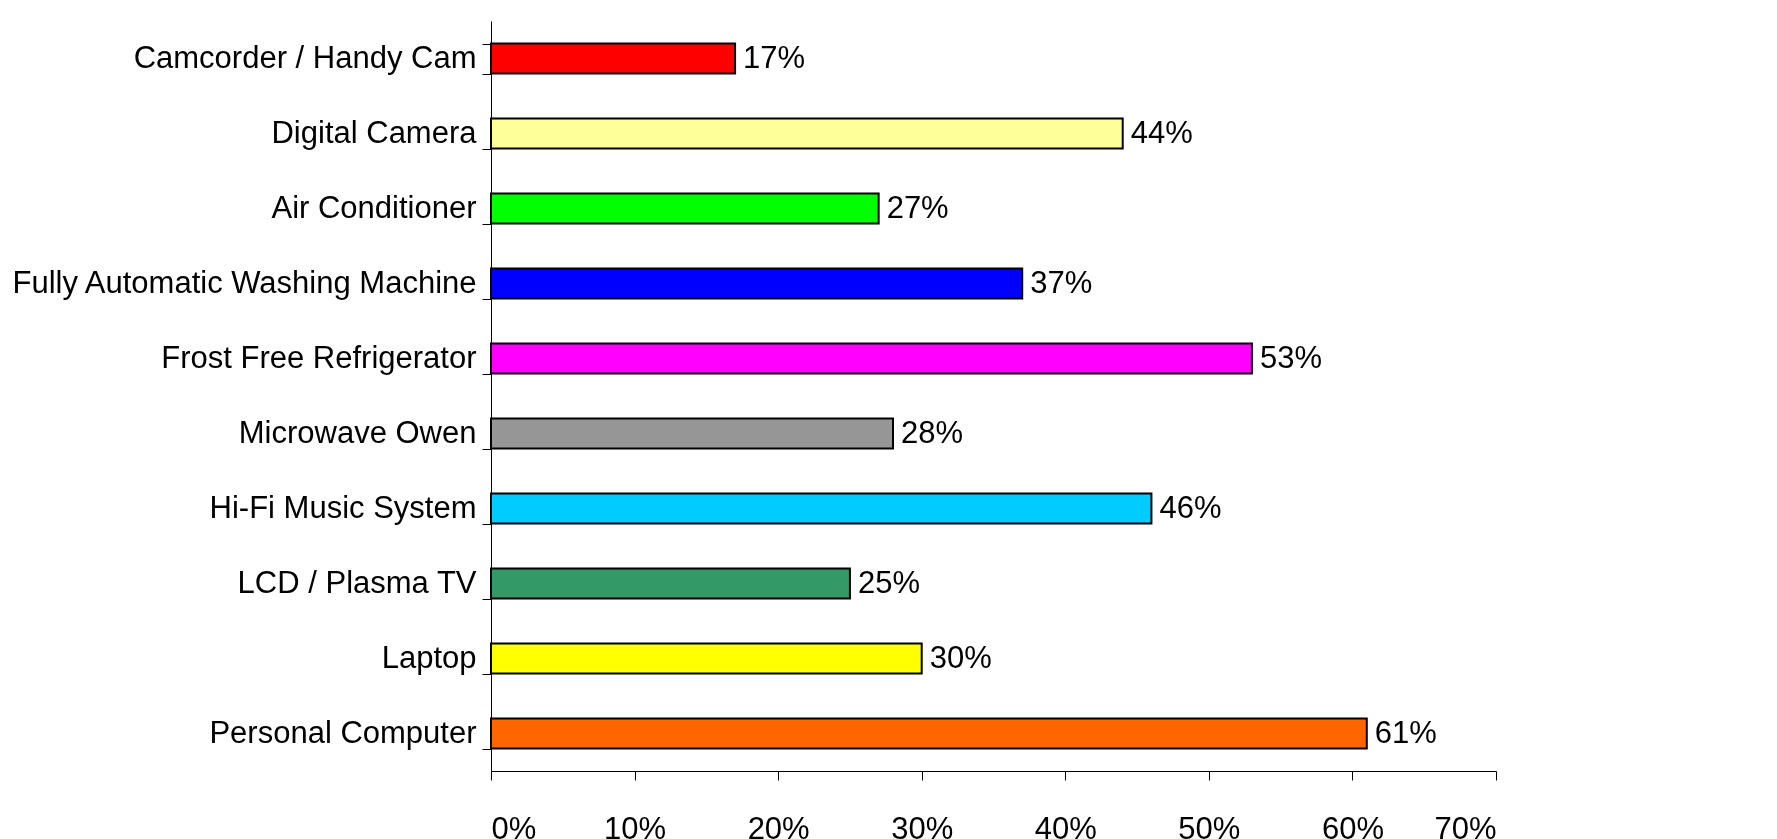 This screenshot has height=839, width=1777. Describe the element at coordinates (1352, 824) in the screenshot. I see `x-tick-label: 60%` at that location.